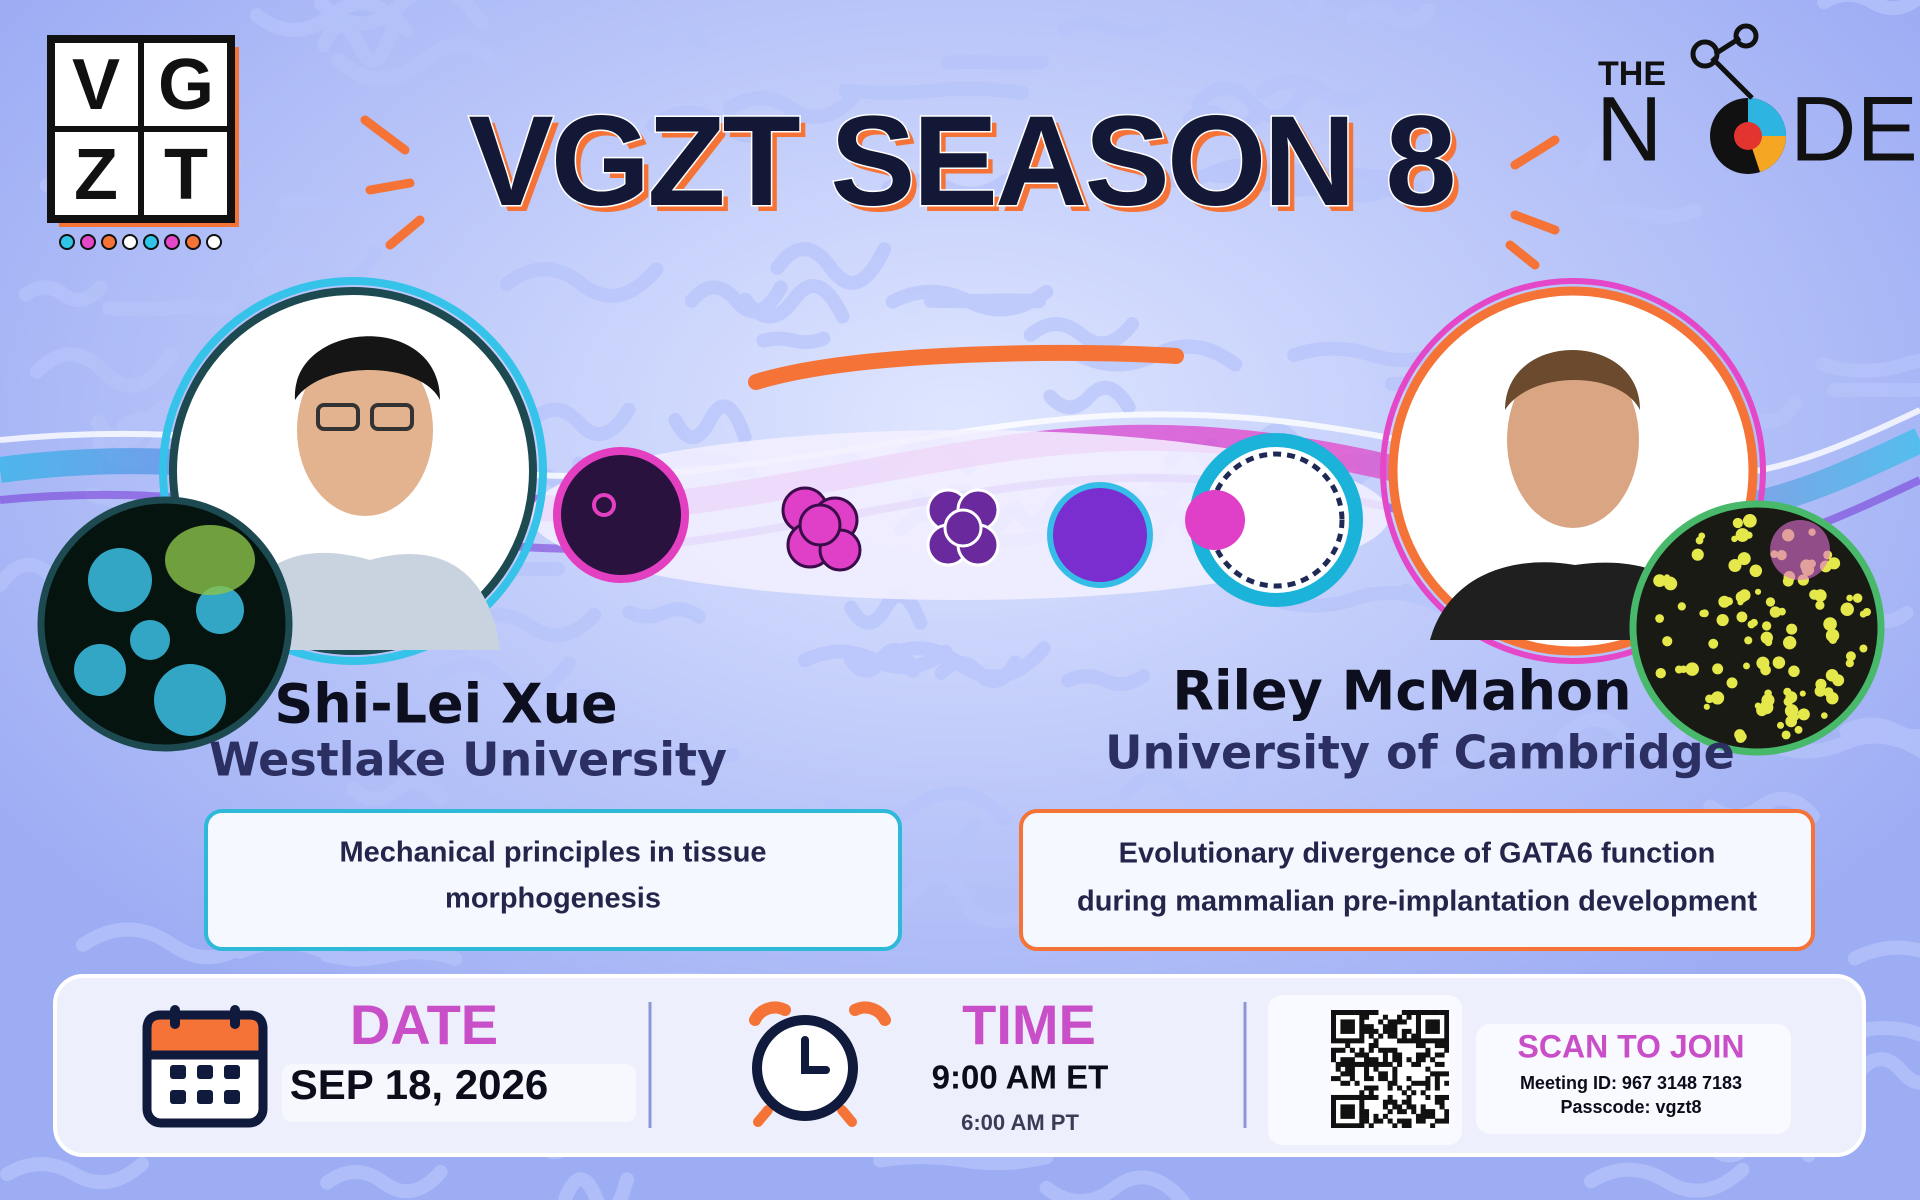 The height and width of the screenshot is (1200, 1920). I want to click on passcode: Passcode: vgzt8, so click(1630, 1107).